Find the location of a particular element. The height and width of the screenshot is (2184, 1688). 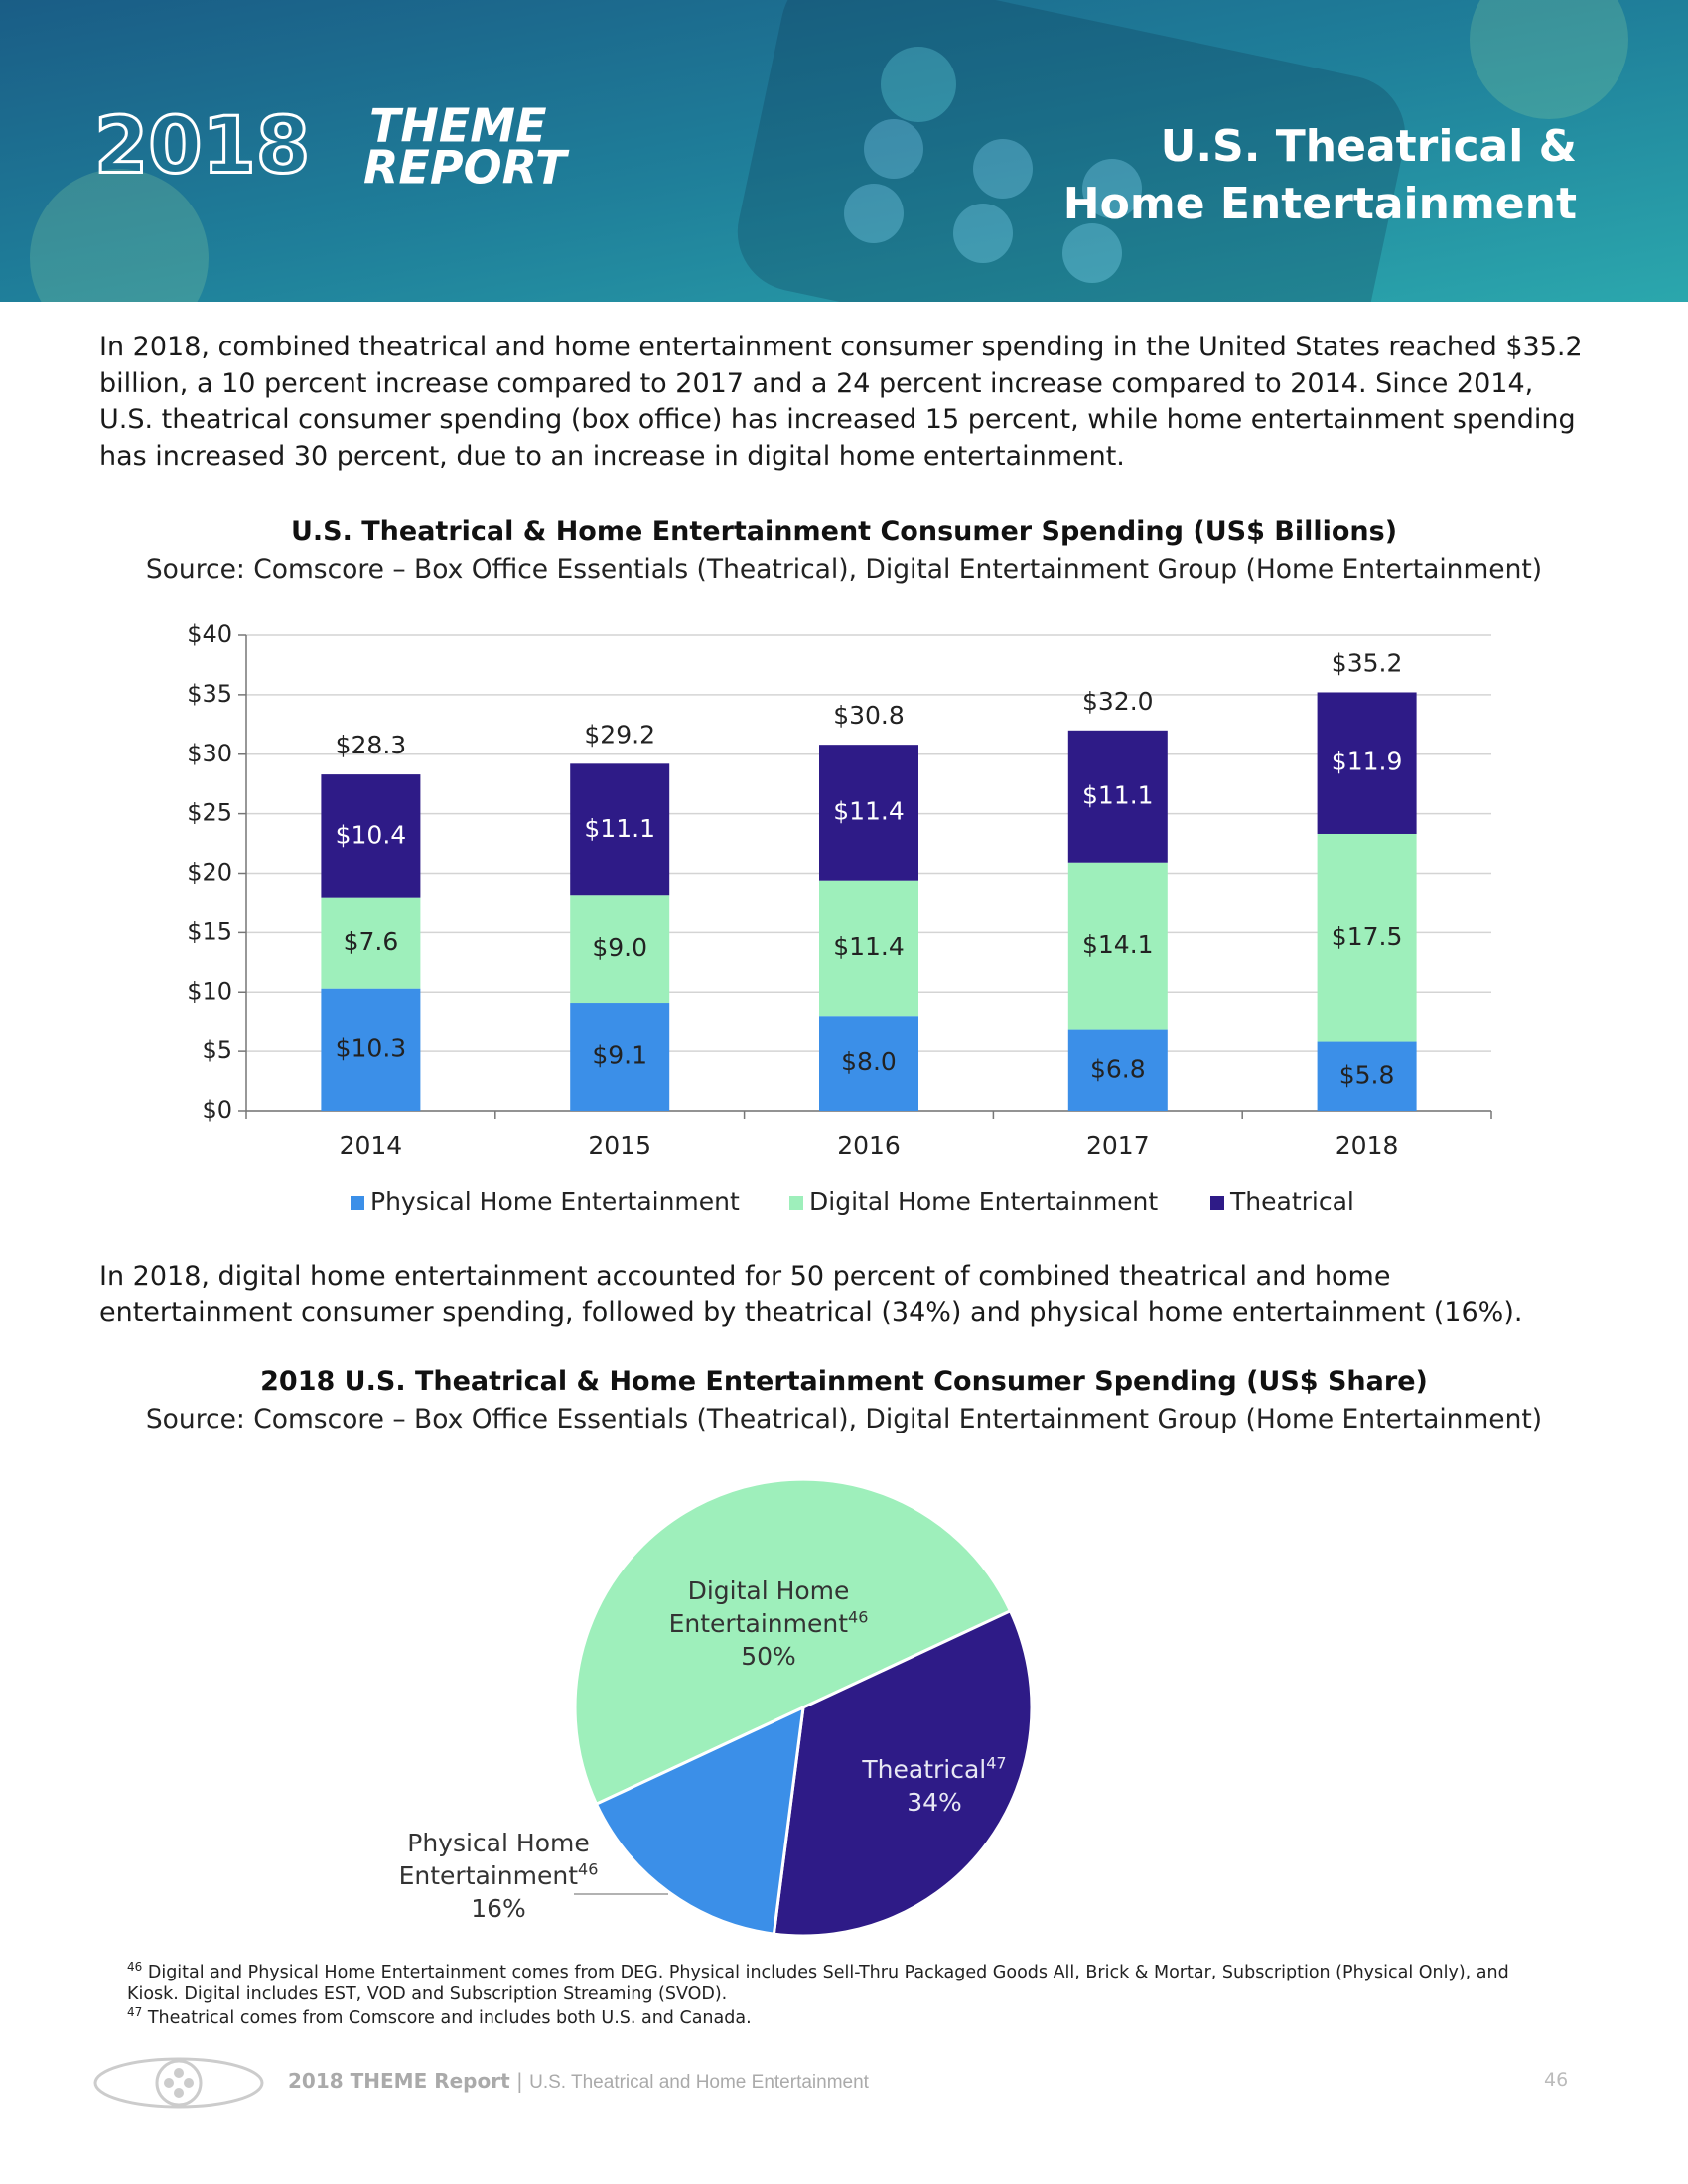

data-label: $9.1 is located at coordinates (619, 1055).